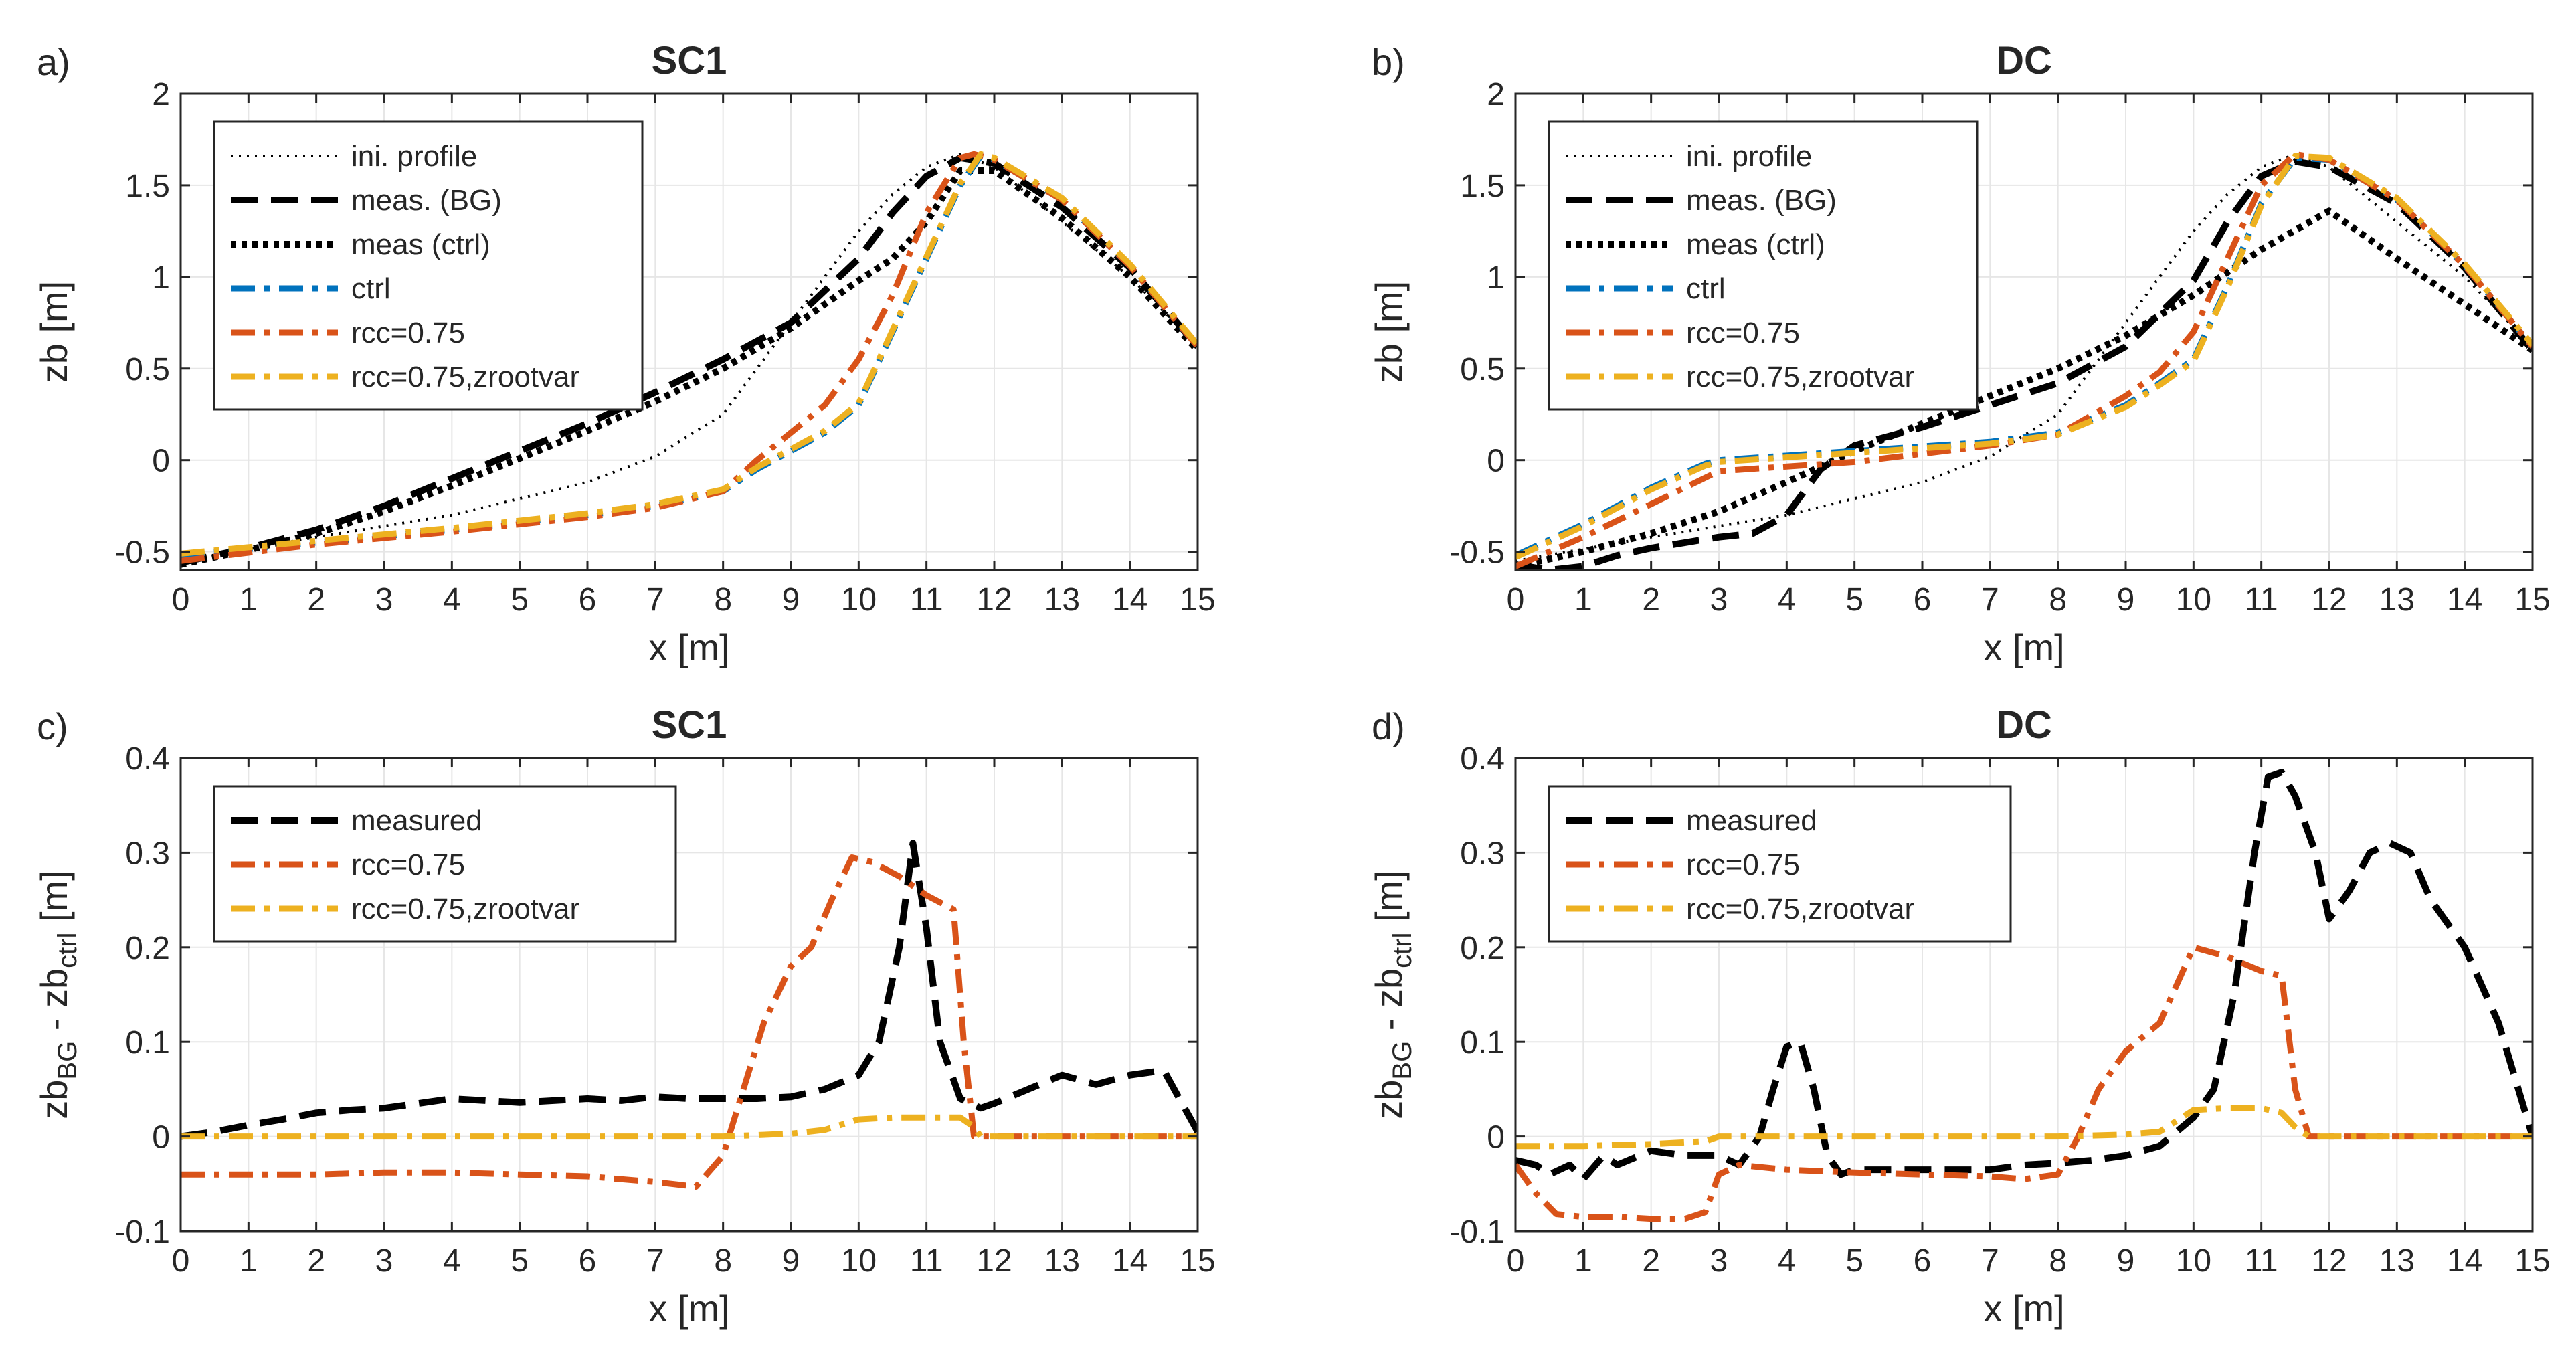 This screenshot has width=2576, height=1369. Describe the element at coordinates (147, 369) in the screenshot. I see `y-tick-label: 0.5` at that location.